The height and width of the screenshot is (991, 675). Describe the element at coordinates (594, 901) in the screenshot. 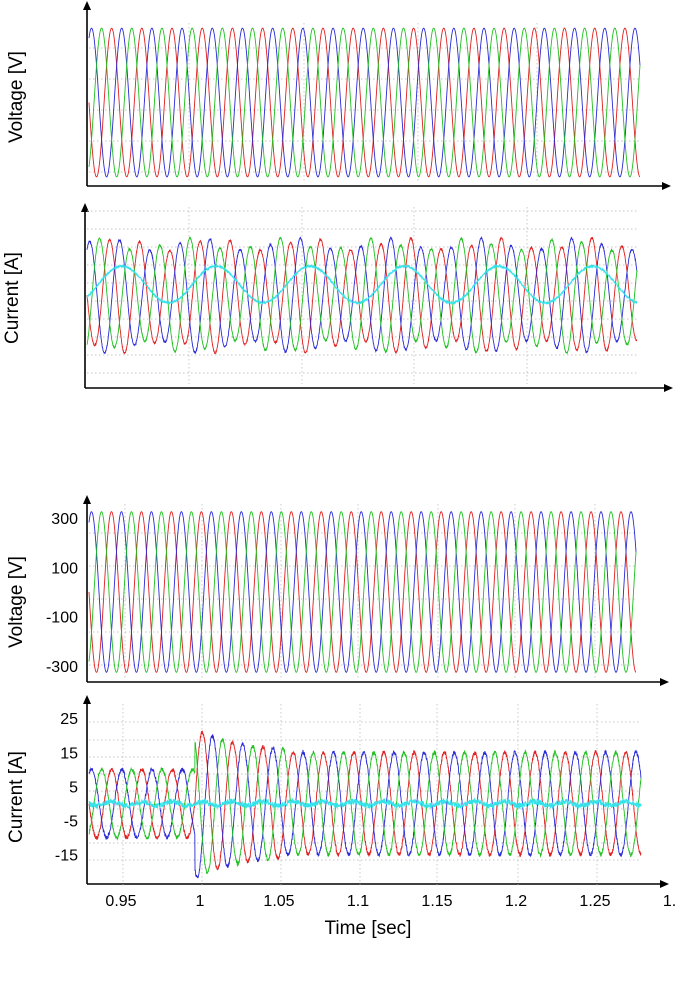

I see `x-tick-label: 1.25` at that location.